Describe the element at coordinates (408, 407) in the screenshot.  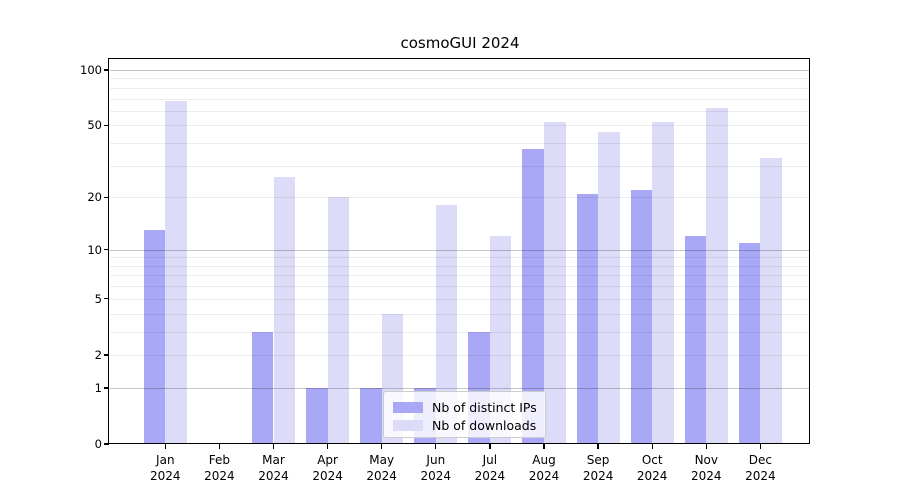
I see `legend-swatch-distinct-ips` at that location.